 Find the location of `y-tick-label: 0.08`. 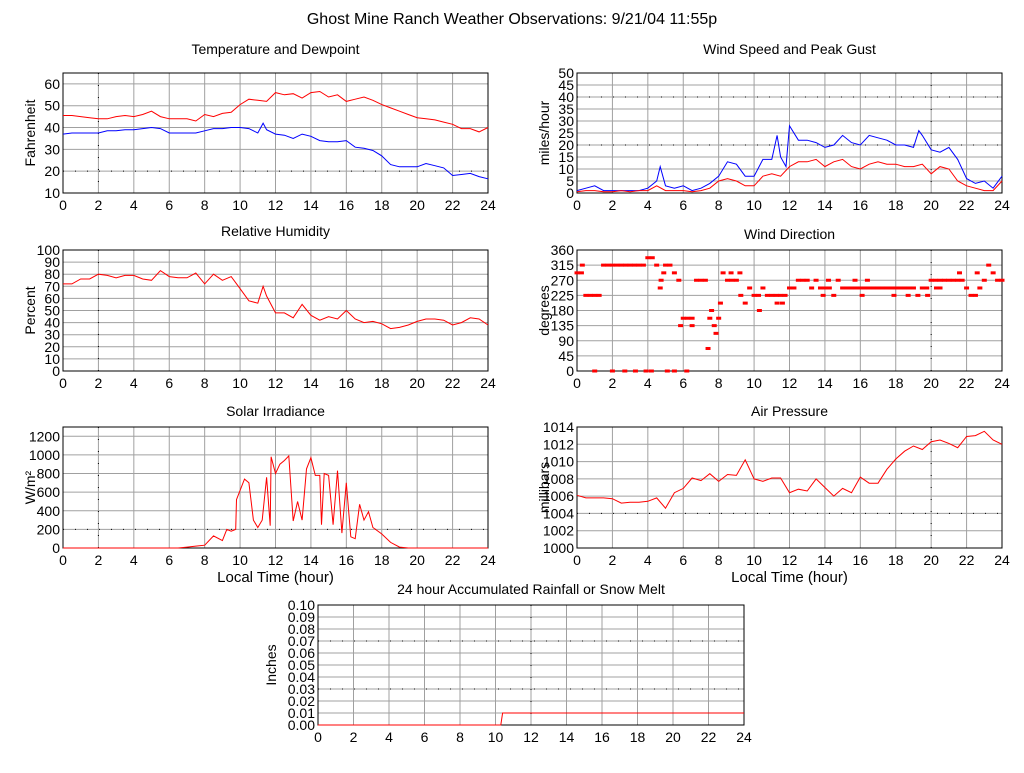

y-tick-label: 0.08 is located at coordinates (301, 629).